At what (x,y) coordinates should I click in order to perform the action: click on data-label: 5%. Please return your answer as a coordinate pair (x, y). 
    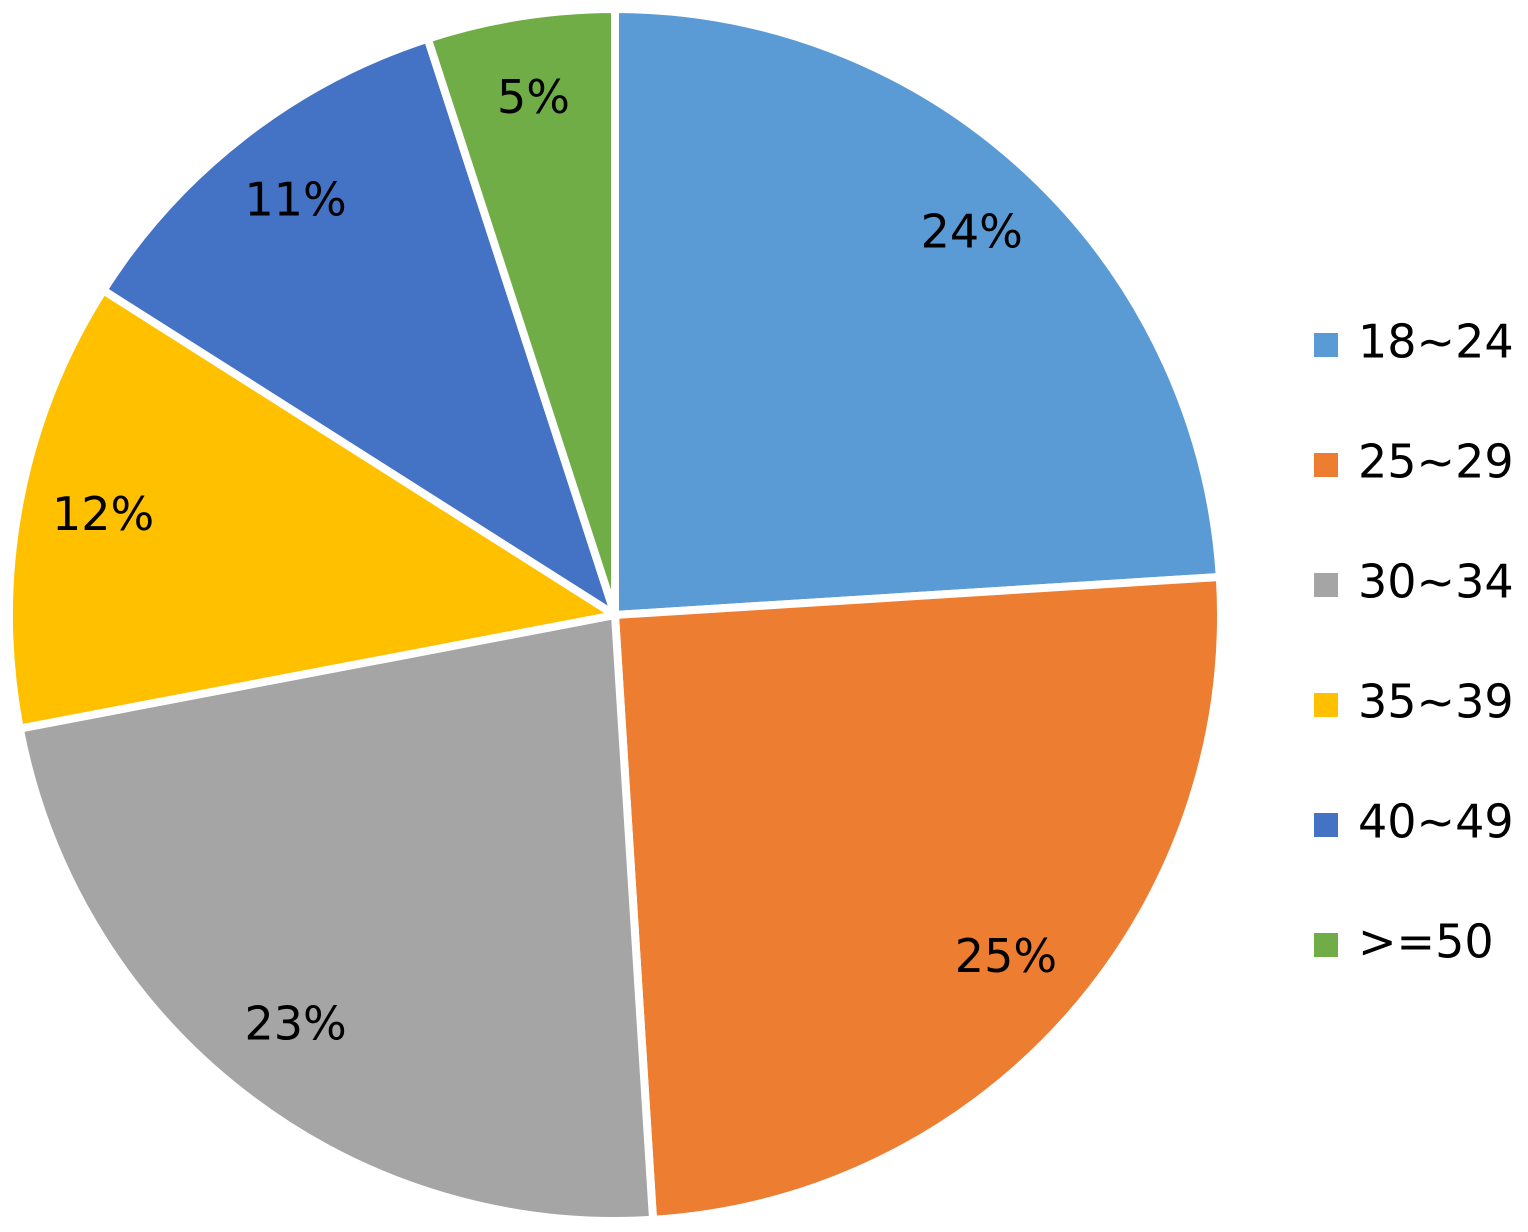
    Looking at the image, I should click on (533, 97).